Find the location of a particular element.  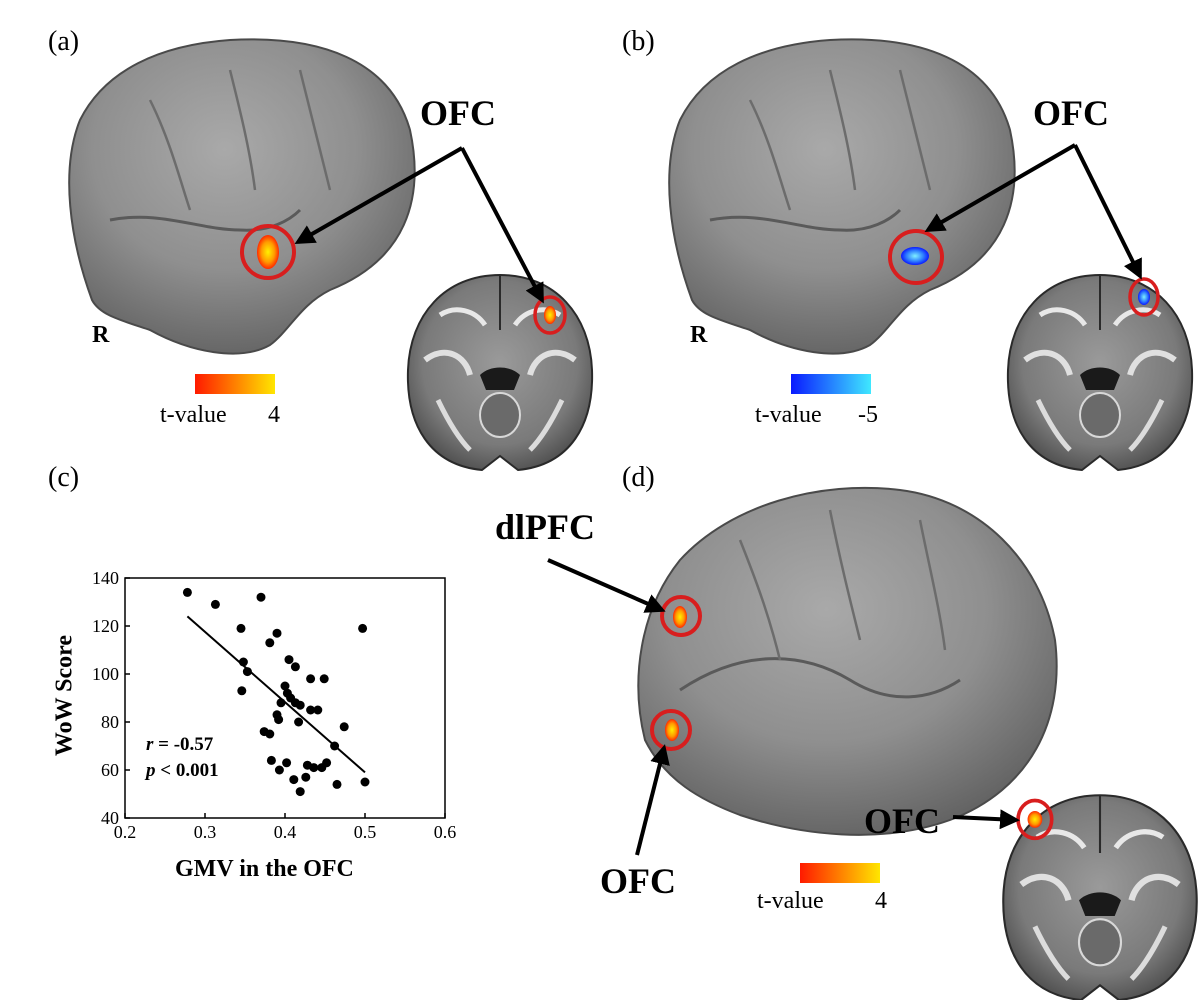

panel-b-axial-slice is located at coordinates (1100, 372).